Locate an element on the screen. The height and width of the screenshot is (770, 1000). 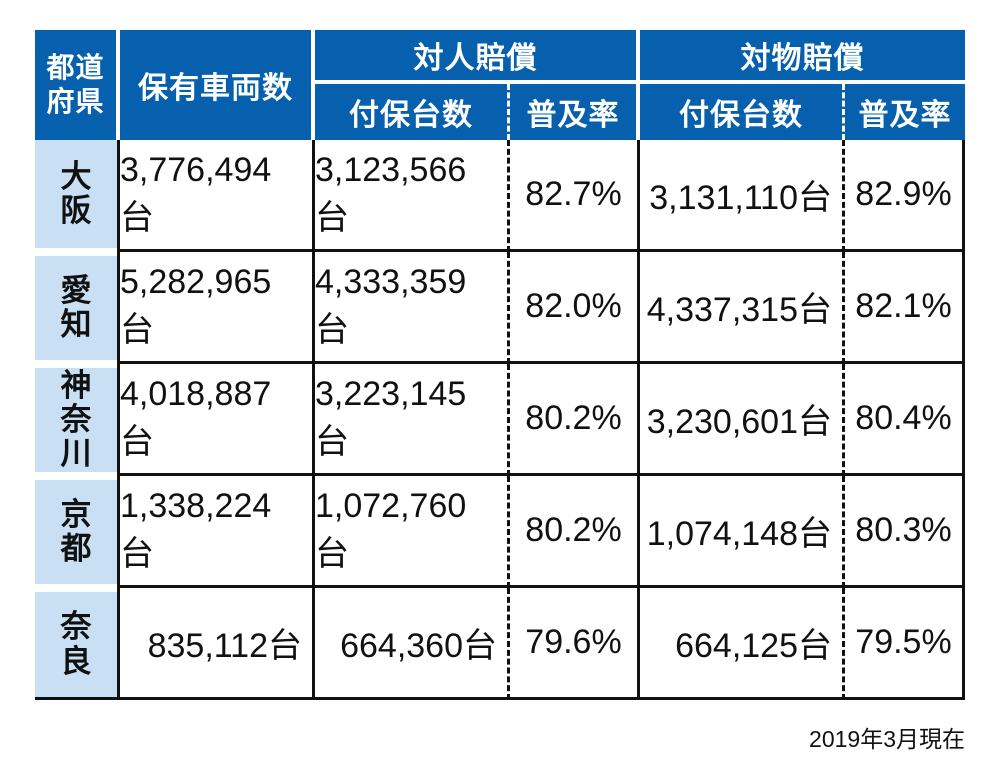
header-prefecture: 都道 府県 is located at coordinates (77, 85).